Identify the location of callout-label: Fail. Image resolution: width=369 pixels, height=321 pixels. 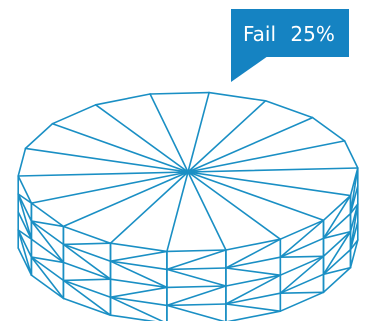
(259, 34).